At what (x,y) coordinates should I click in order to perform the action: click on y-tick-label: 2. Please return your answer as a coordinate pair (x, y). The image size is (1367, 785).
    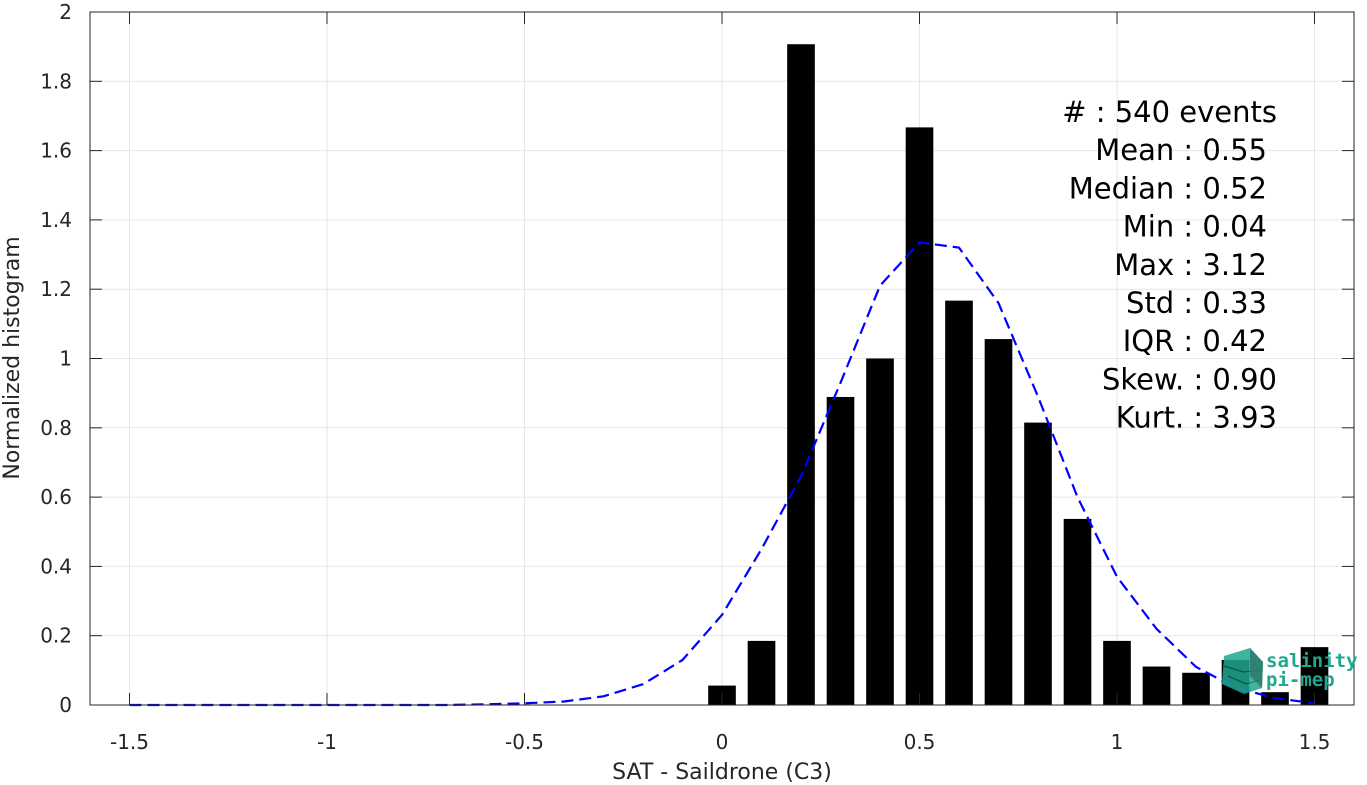
    Looking at the image, I should click on (65, 12).